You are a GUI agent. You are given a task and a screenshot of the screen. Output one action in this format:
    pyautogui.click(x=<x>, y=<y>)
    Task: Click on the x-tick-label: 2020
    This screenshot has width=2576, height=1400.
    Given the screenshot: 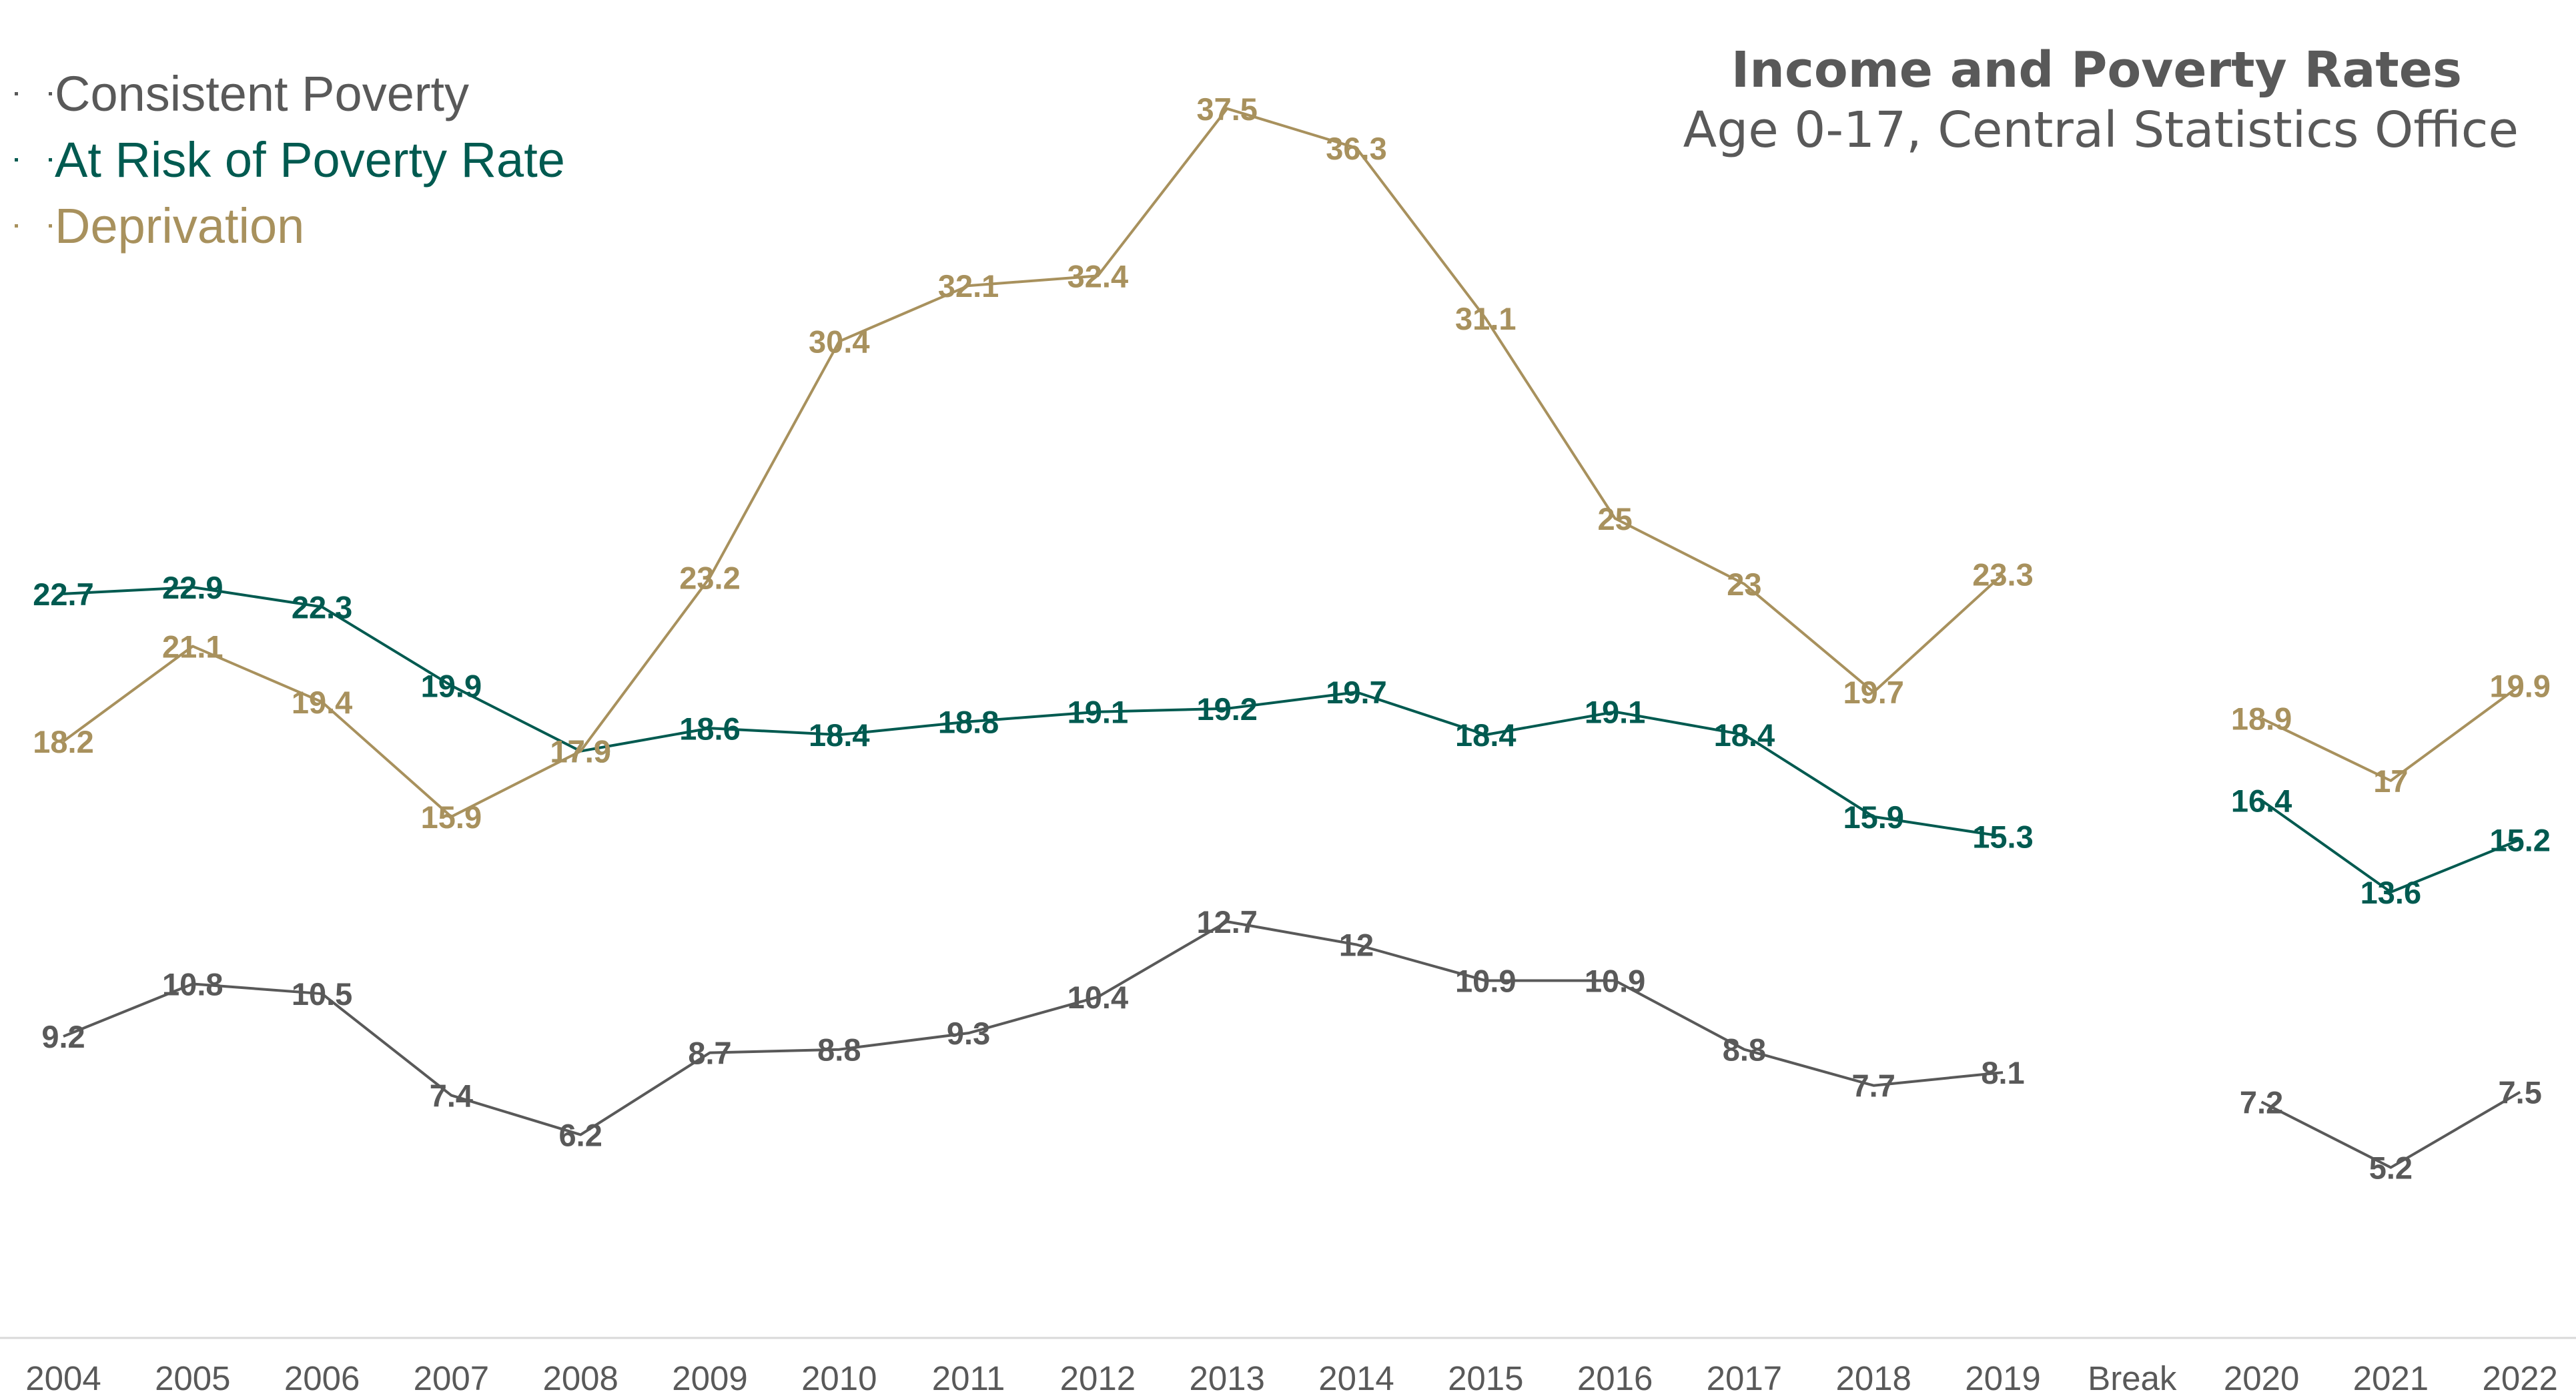 What is the action you would take?
    pyautogui.click(x=2261, y=1378)
    